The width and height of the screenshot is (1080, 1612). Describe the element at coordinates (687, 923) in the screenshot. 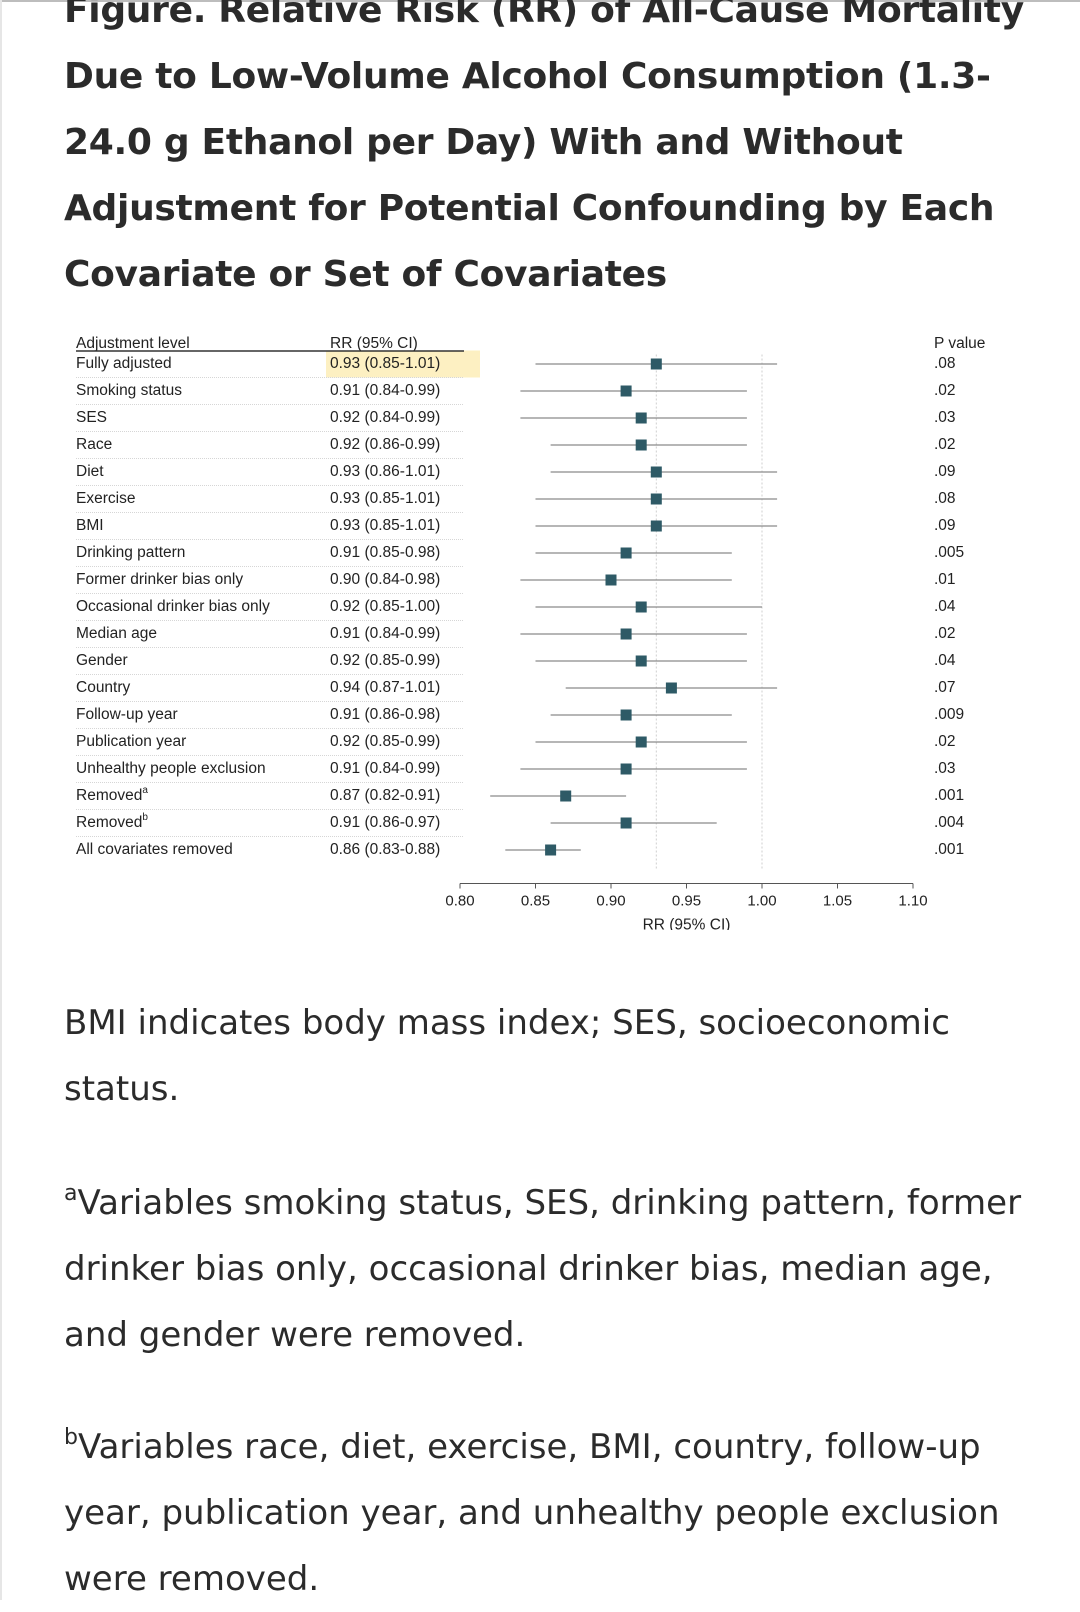

I see `x-axis-label: RR (95% CI)` at that location.